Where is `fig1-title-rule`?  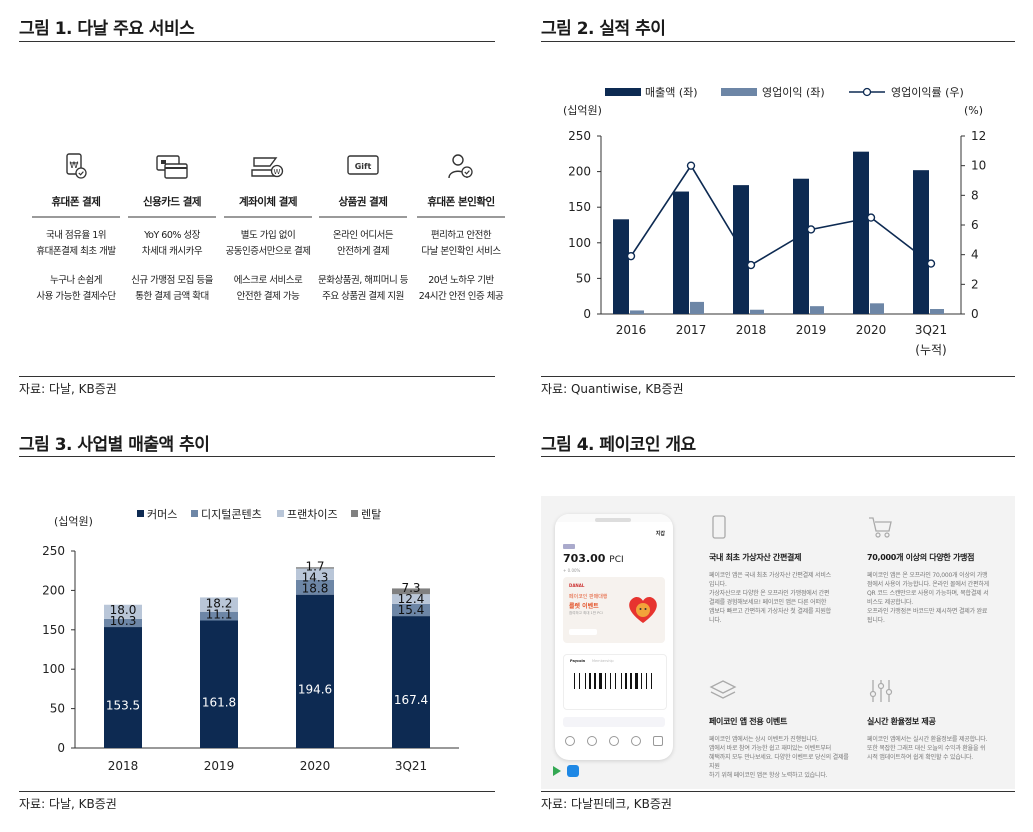
fig1-title-rule is located at coordinates (257, 41).